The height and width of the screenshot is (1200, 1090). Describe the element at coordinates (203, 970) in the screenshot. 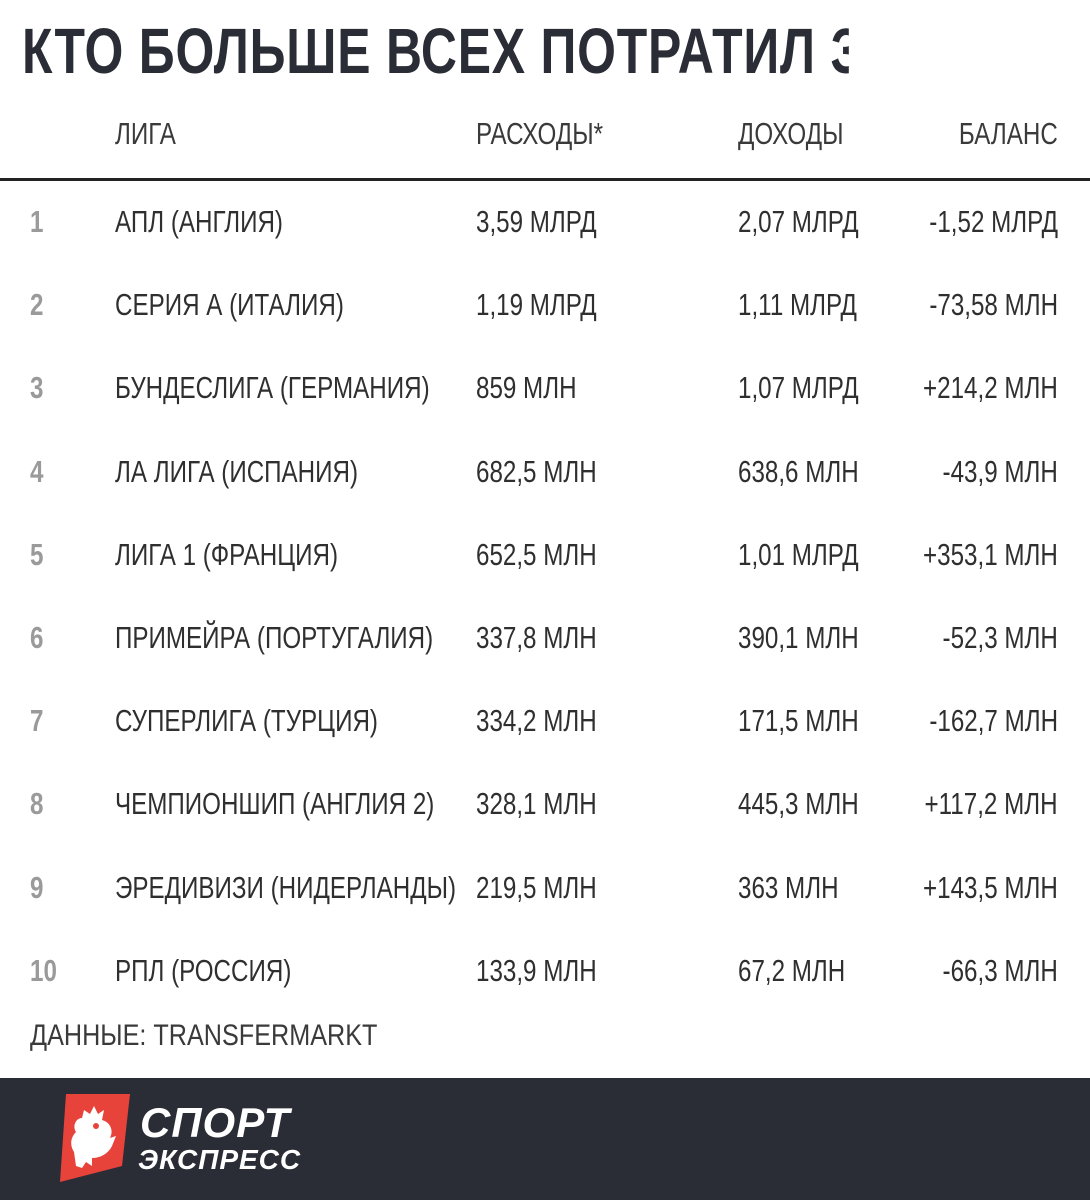

I see `row-league: РПЛ (РОССИЯ)` at that location.